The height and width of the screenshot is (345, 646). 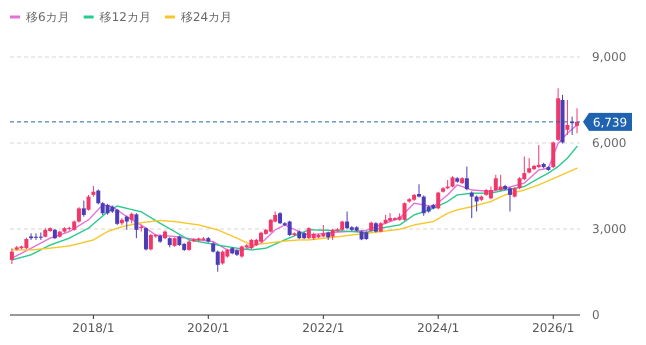 What do you see at coordinates (93, 328) in the screenshot?
I see `x-tick-label: 2018/1` at bounding box center [93, 328].